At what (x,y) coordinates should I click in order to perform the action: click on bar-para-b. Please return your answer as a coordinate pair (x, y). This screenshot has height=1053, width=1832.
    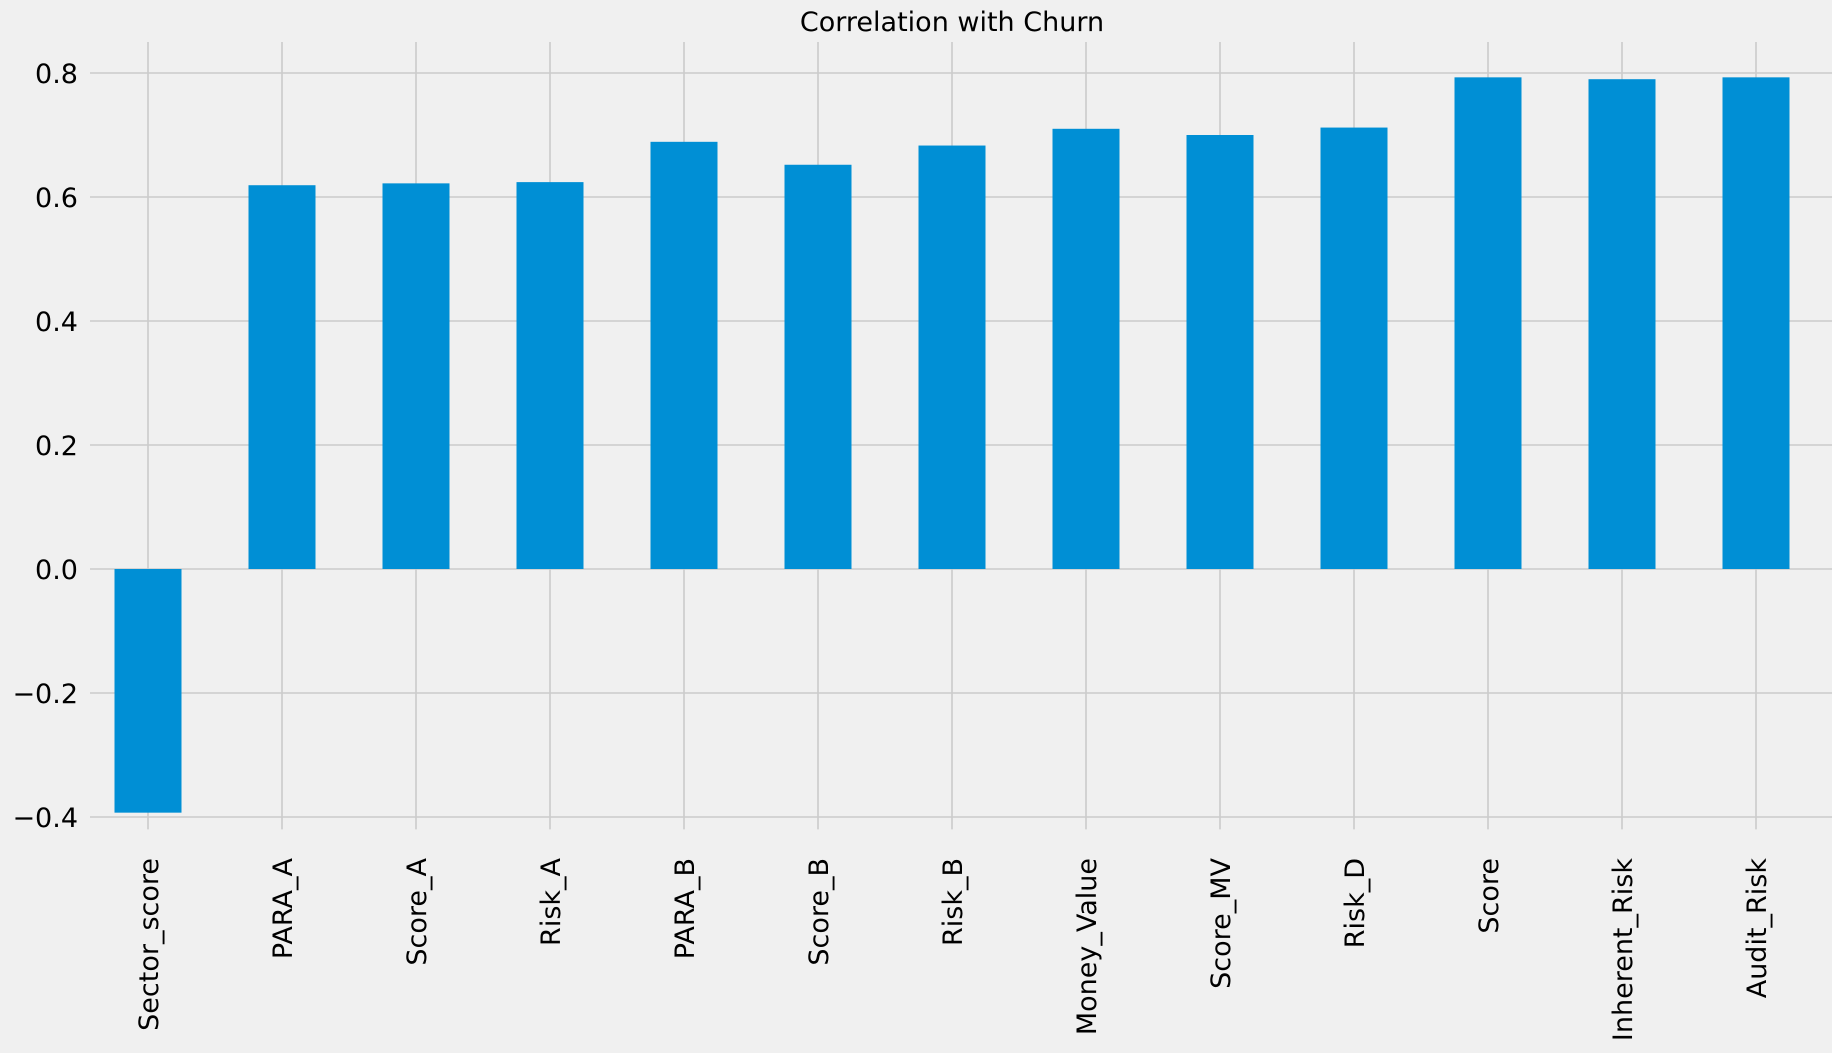
    Looking at the image, I should click on (684, 355).